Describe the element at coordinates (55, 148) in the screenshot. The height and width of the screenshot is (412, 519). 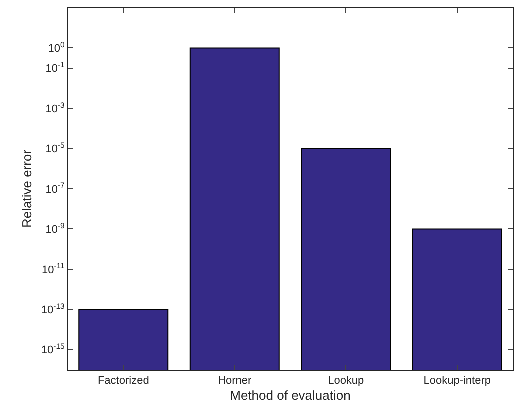
I see `y-tick-label: 10$^{-5}$` at that location.